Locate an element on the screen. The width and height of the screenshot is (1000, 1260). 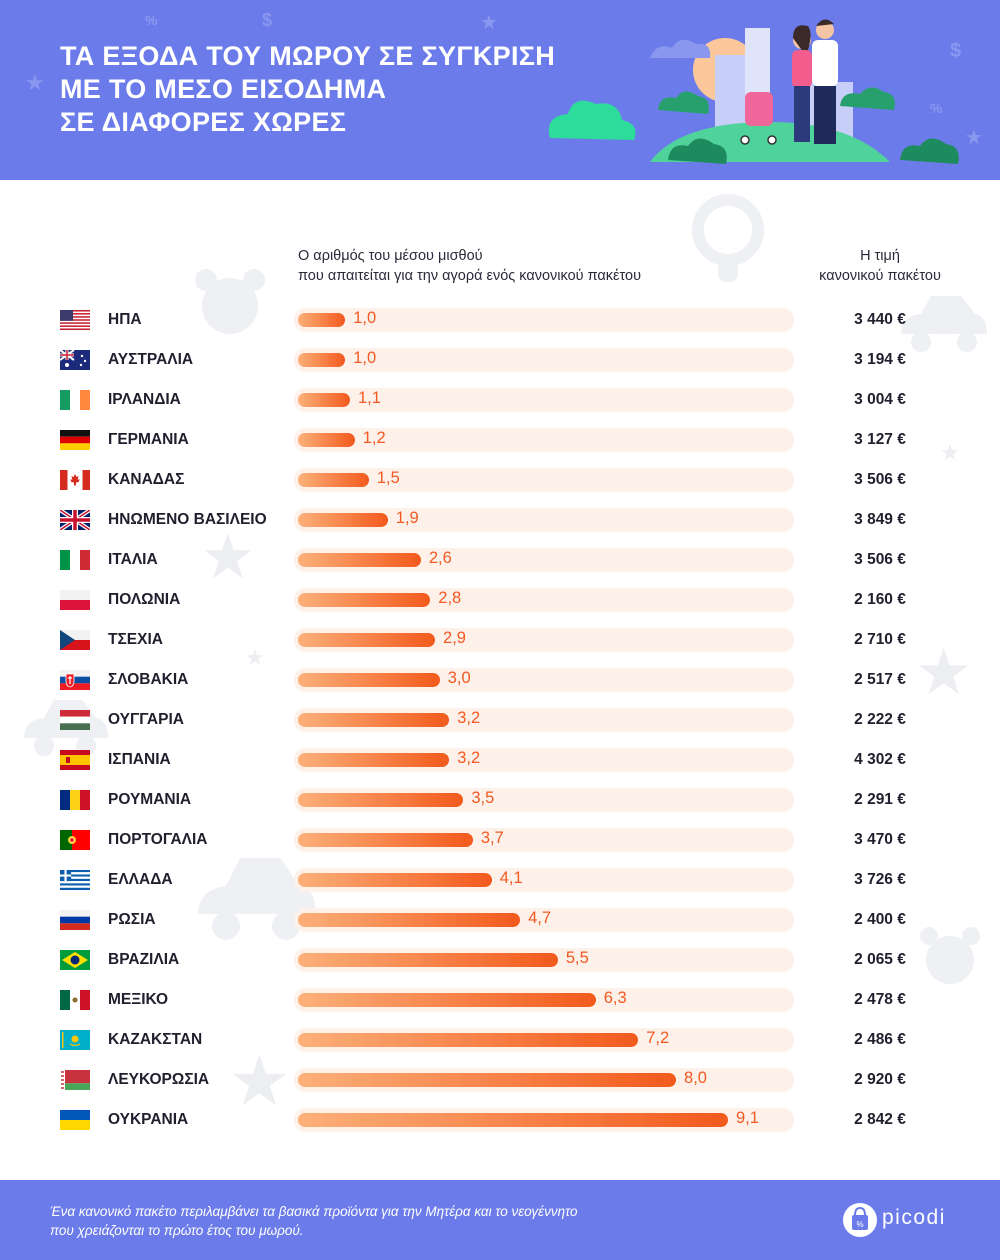
value-label: 8,0 is located at coordinates (695, 1078).